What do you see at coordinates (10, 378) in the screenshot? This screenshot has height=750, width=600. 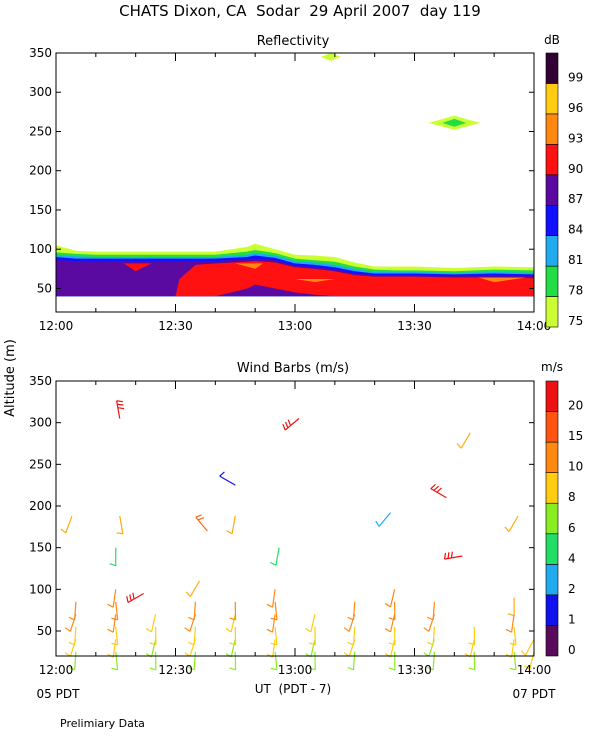 I see `y-axis-label: Altitude (m)` at bounding box center [10, 378].